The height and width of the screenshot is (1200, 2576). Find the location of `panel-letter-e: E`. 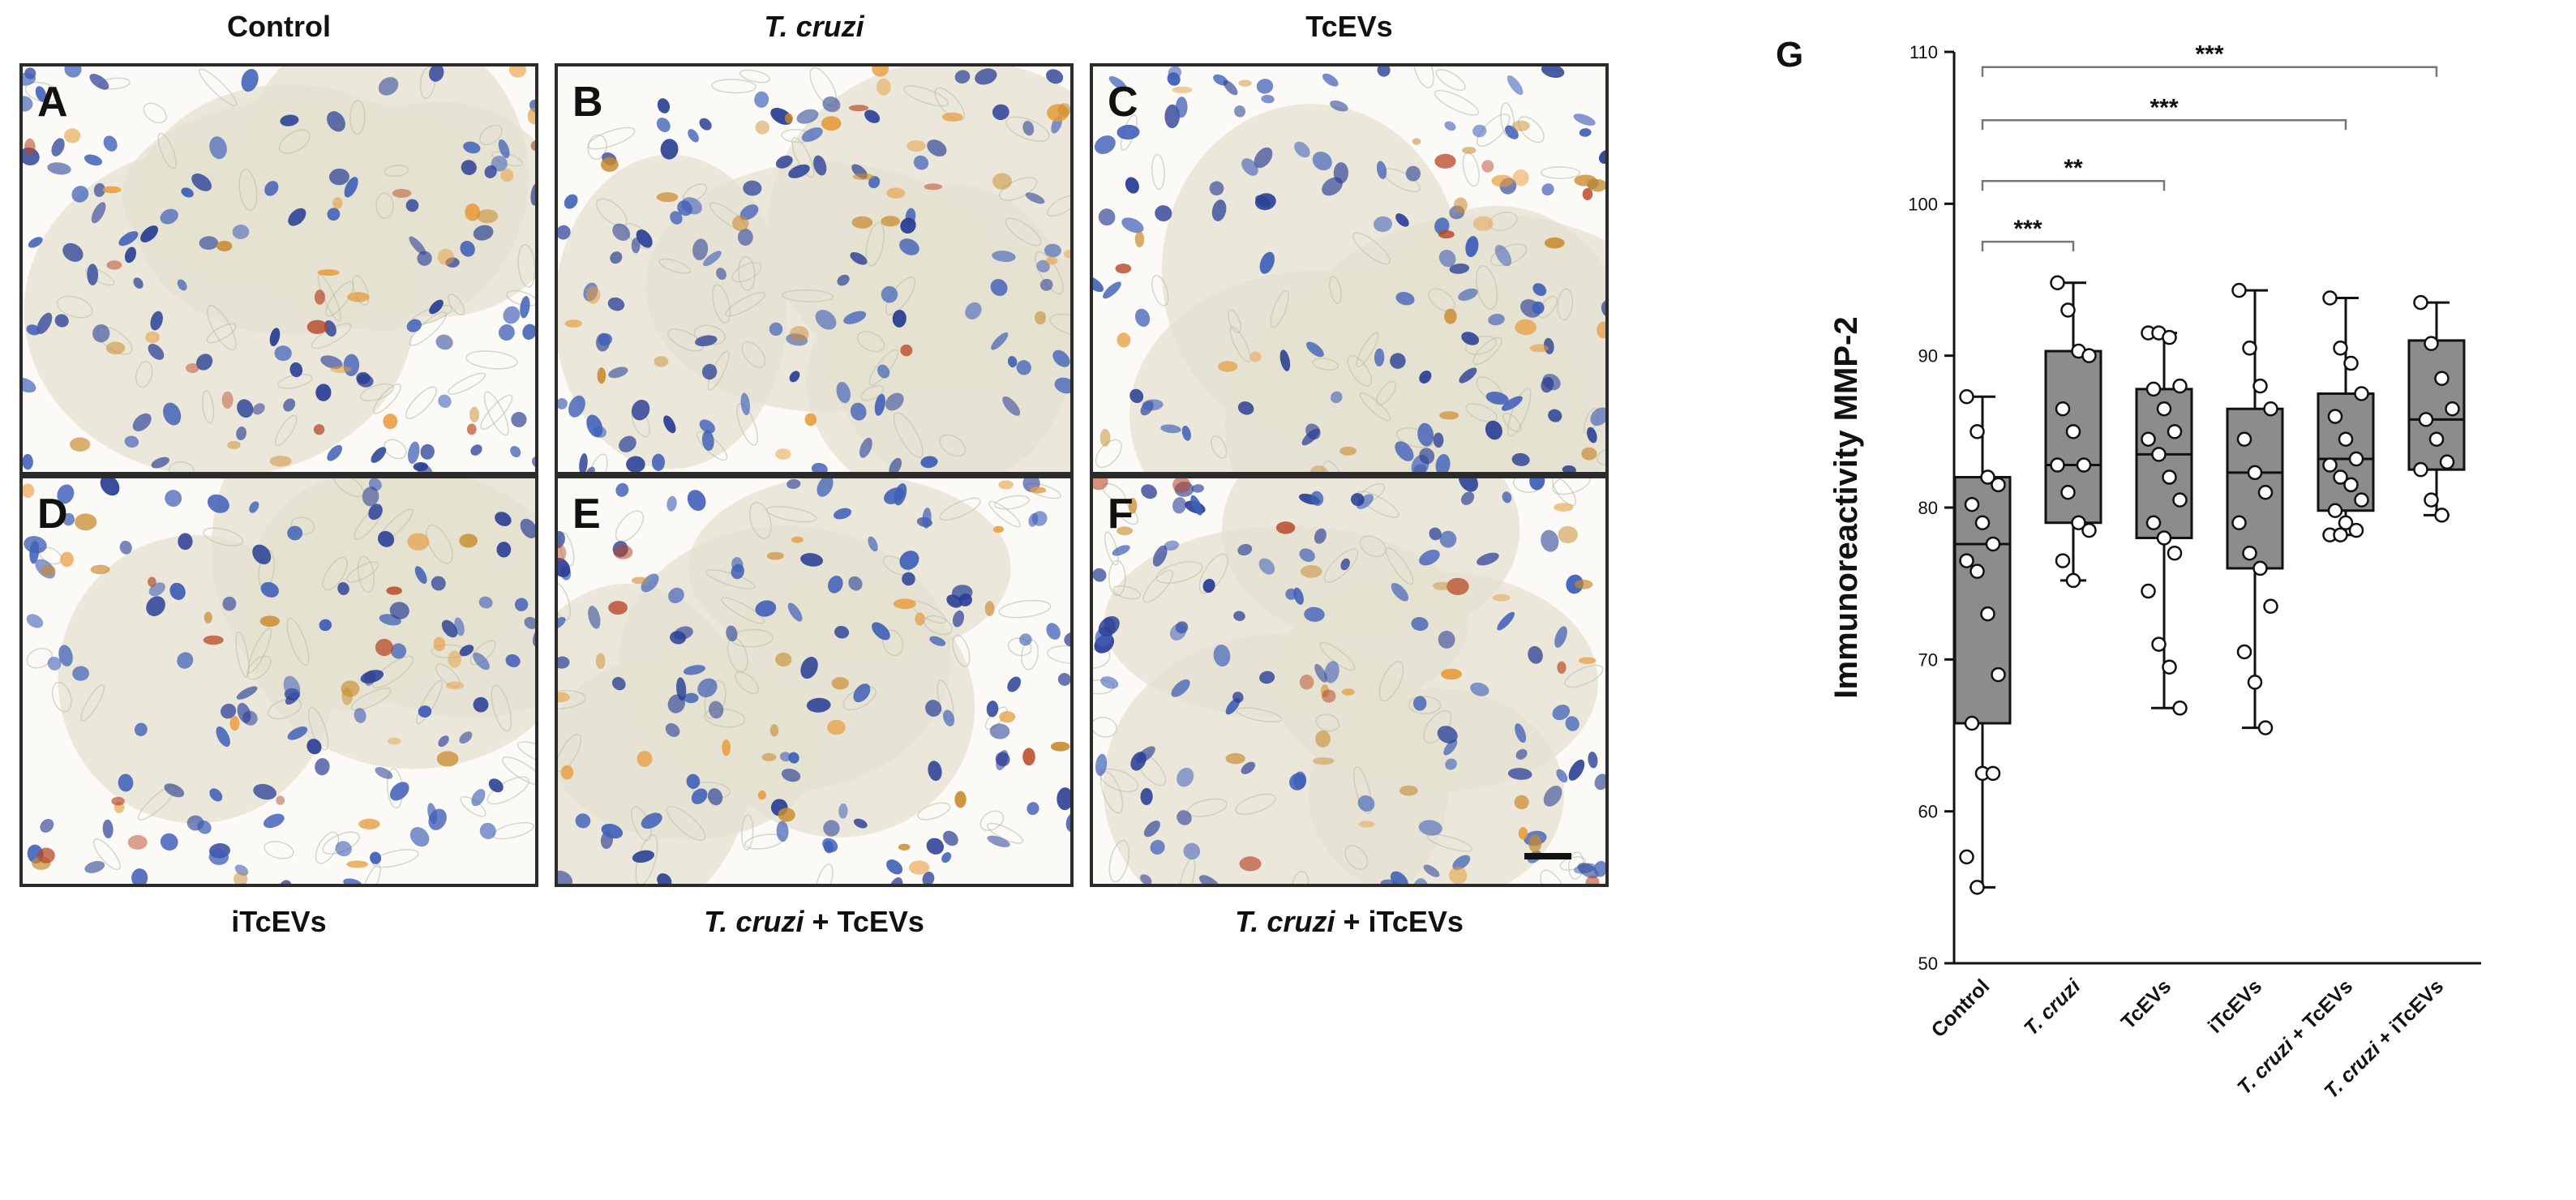

panel-letter-e: E is located at coordinates (586, 515).